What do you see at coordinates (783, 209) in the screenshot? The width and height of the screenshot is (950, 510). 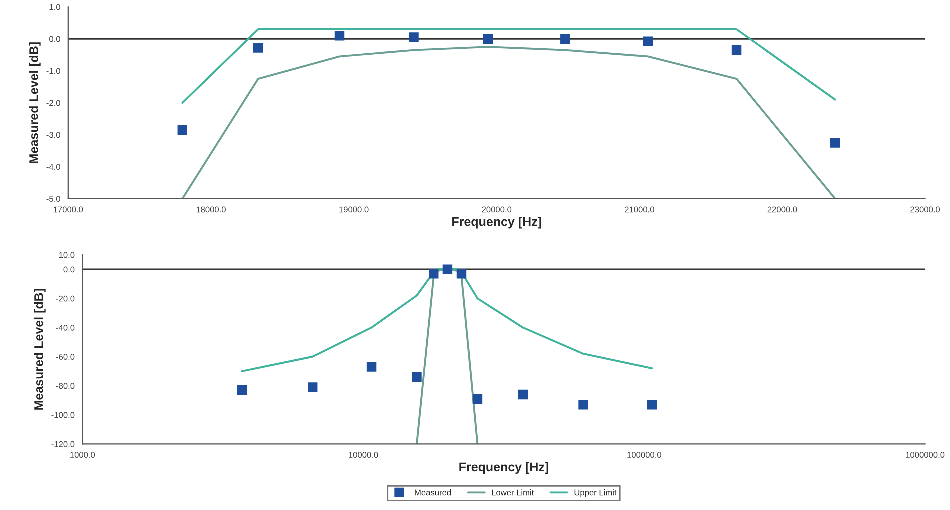 I see `x-tick-label: 22000.0` at bounding box center [783, 209].